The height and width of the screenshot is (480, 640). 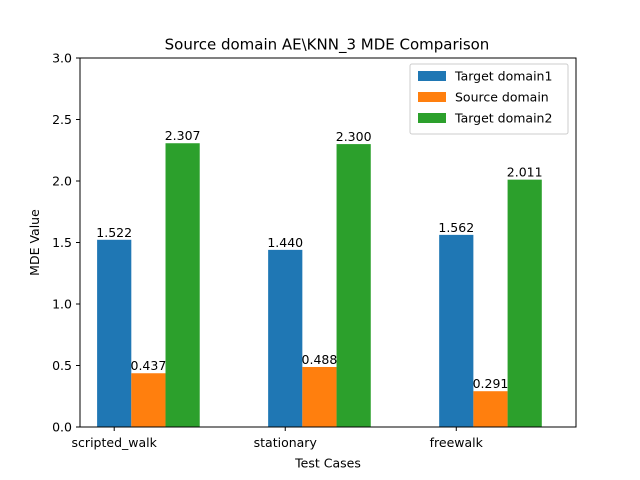 I want to click on x-axis: scripted_walk stationary freewalk, so click(x=278, y=438).